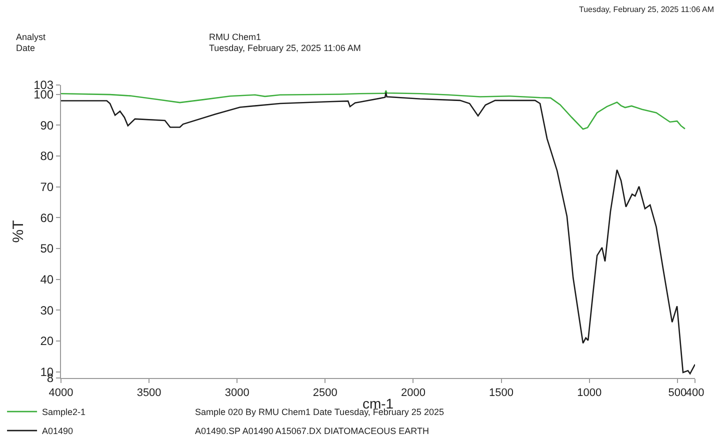  What do you see at coordinates (312, 431) in the screenshot?
I see `text: A01490.SP A01490 A15067.DX DIATOMACEOUS EARTH` at bounding box center [312, 431].